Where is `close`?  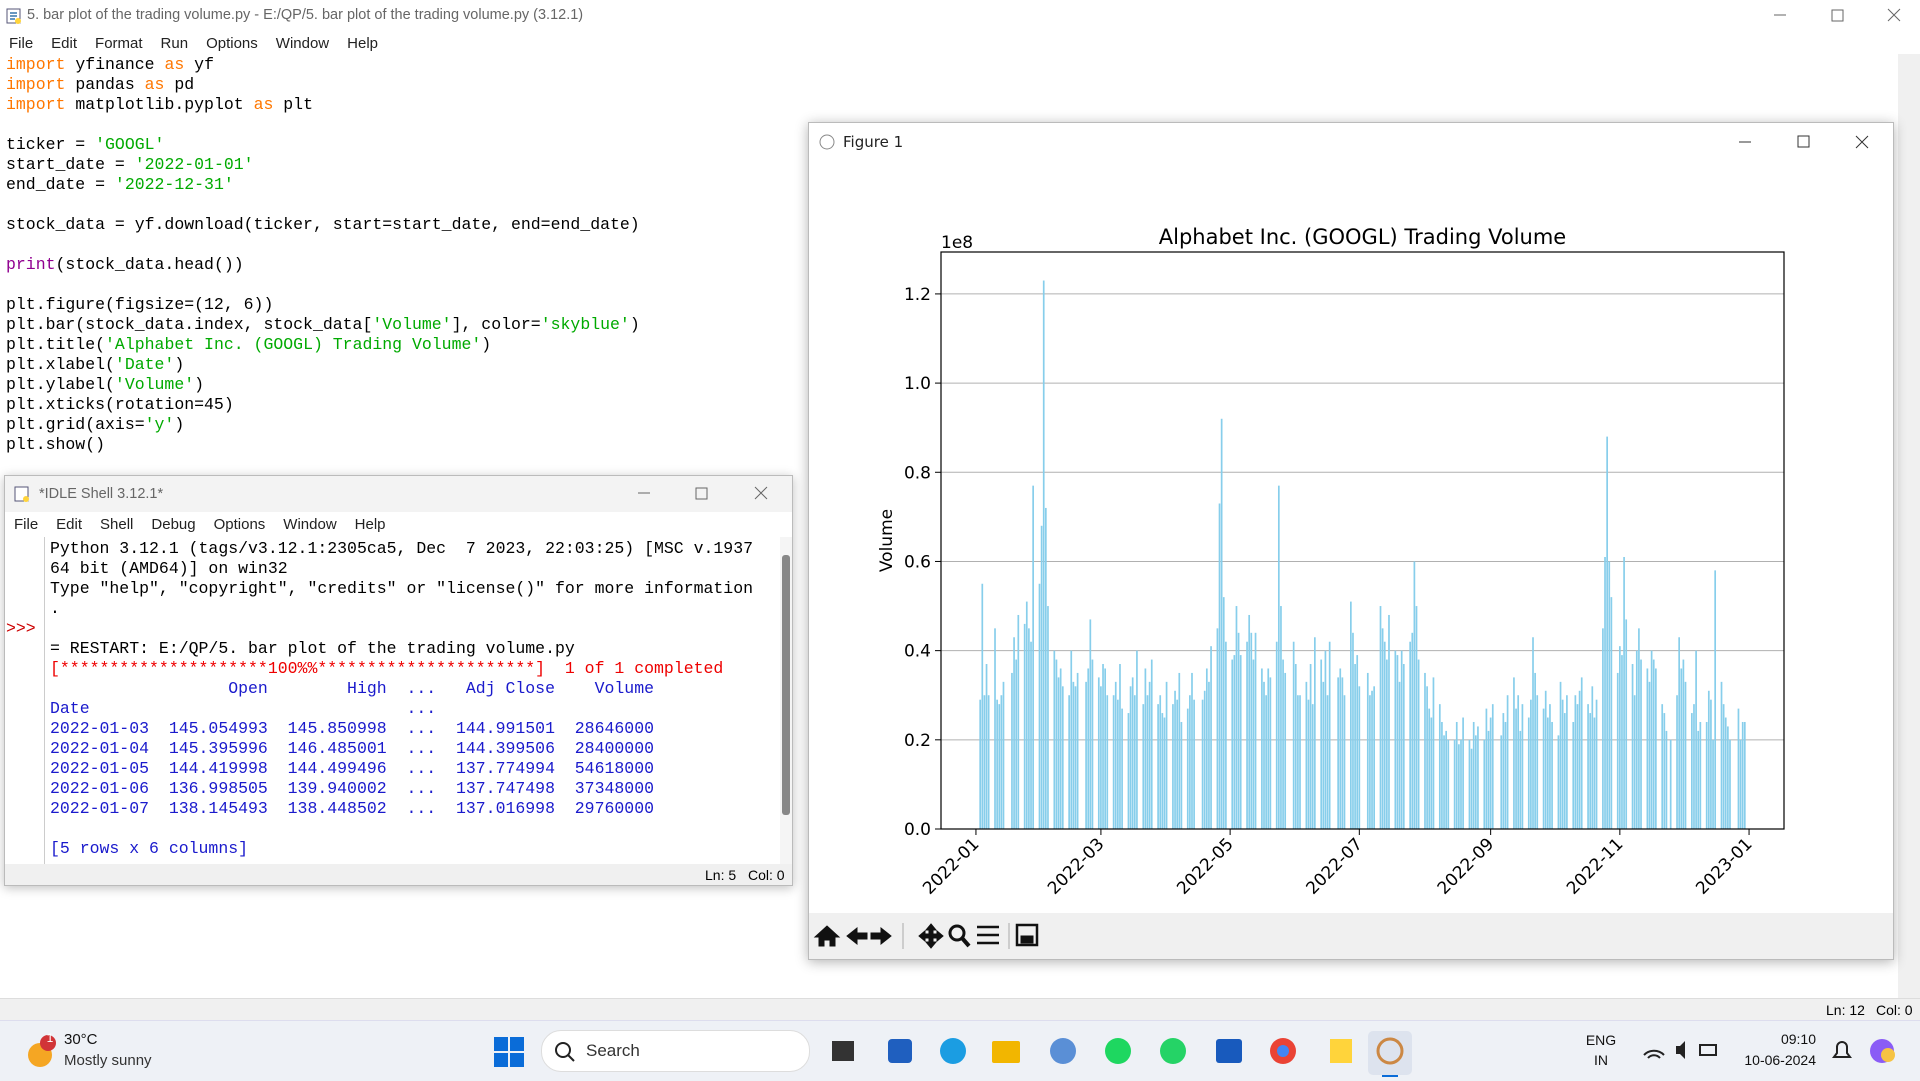
close is located at coordinates (1862, 142).